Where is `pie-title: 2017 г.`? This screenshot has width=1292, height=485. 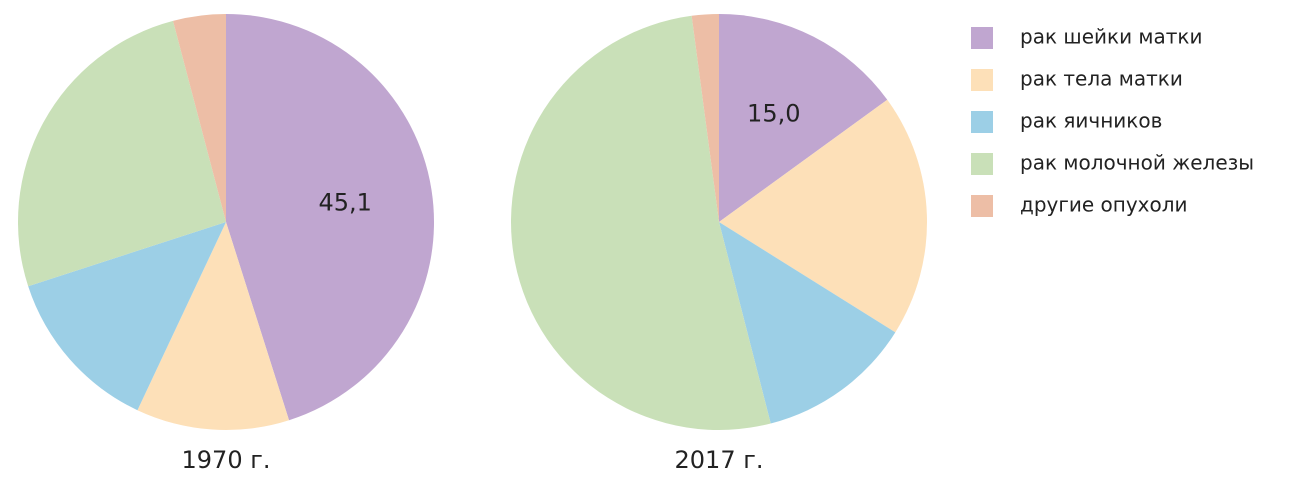 pie-title: 2017 г. is located at coordinates (719, 460).